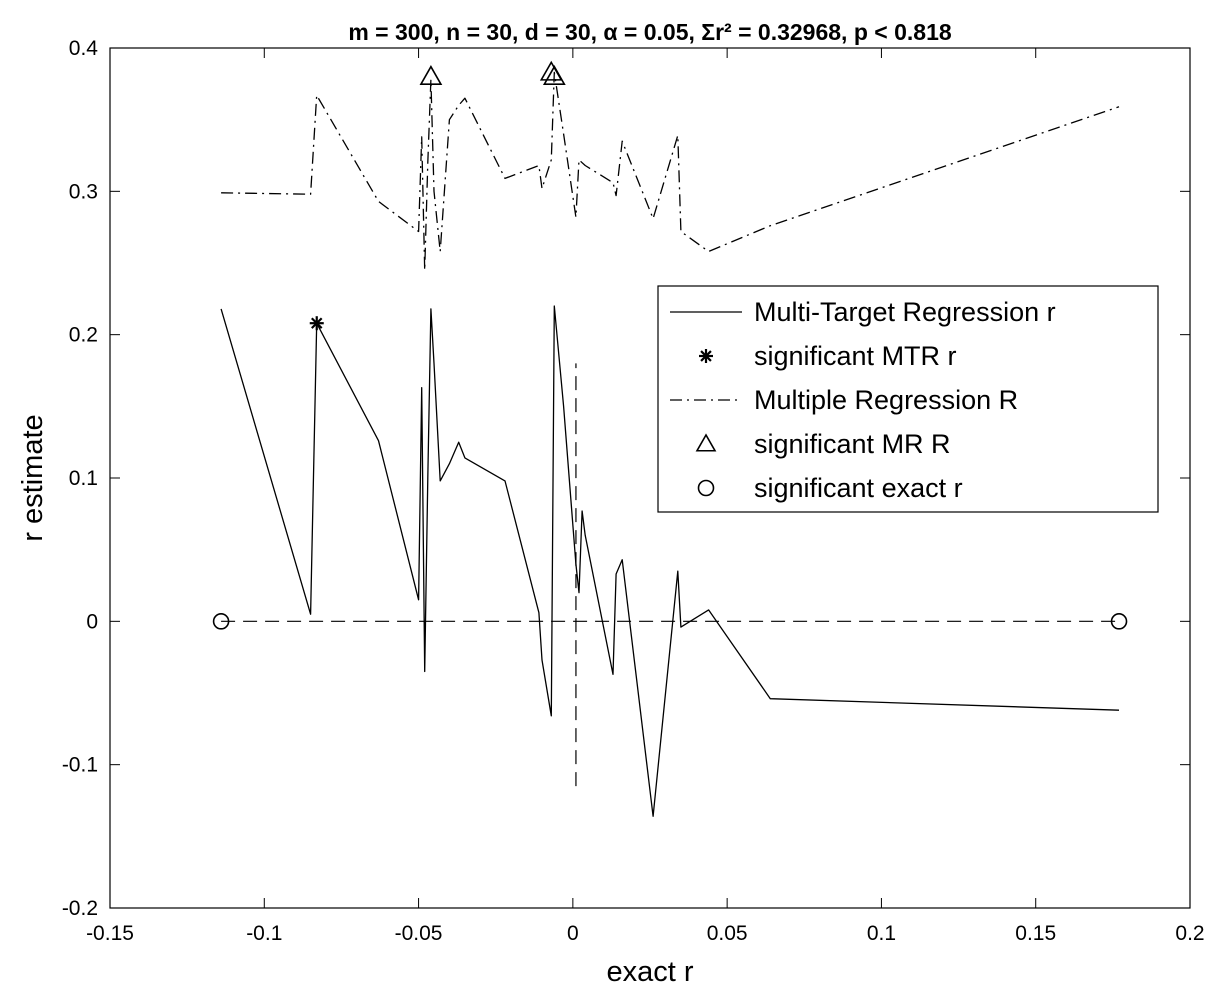 Image resolution: width=1227 pixels, height=994 pixels. I want to click on y-tick-label: -0.2, so click(80, 908).